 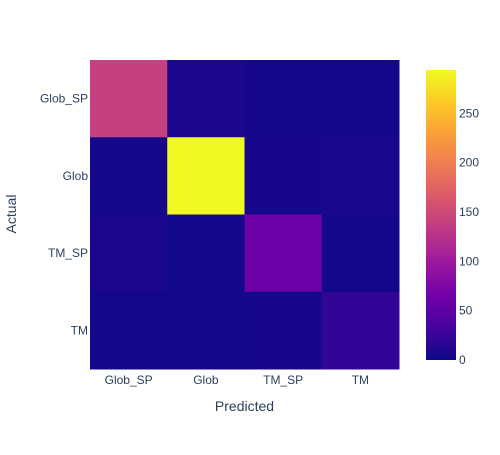 I want to click on x-tick-label: Glob, so click(x=206, y=380).